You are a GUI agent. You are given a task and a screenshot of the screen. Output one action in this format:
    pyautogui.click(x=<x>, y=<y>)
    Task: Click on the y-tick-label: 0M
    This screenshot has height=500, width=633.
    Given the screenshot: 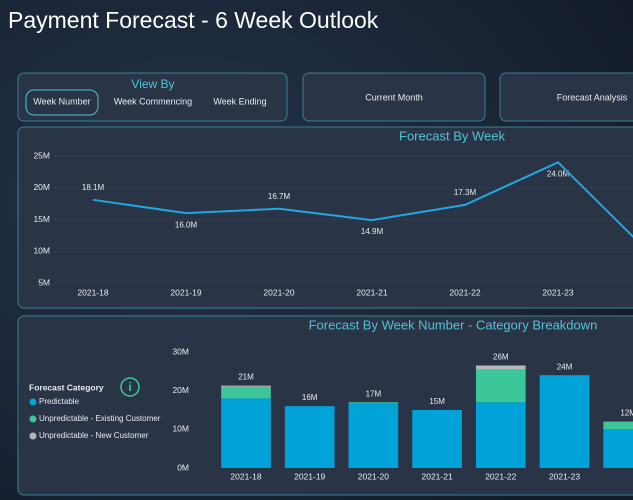 What is the action you would take?
    pyautogui.click(x=183, y=467)
    